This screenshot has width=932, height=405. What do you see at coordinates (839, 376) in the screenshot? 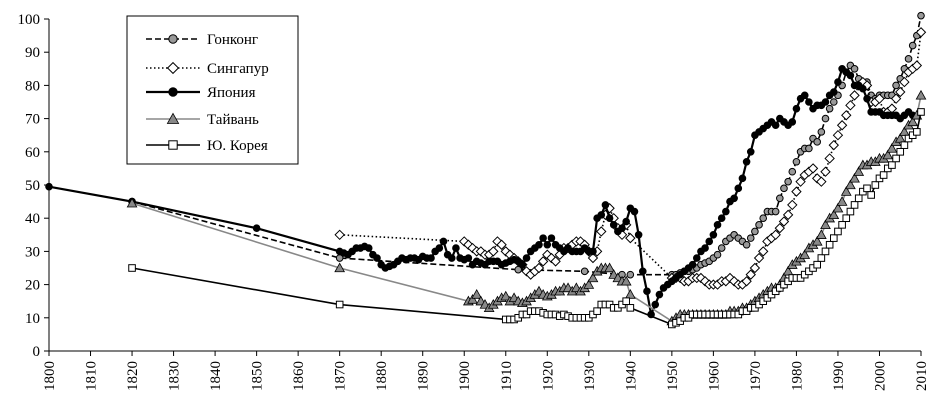
I see `x-tick-label: 1990` at bounding box center [839, 376].